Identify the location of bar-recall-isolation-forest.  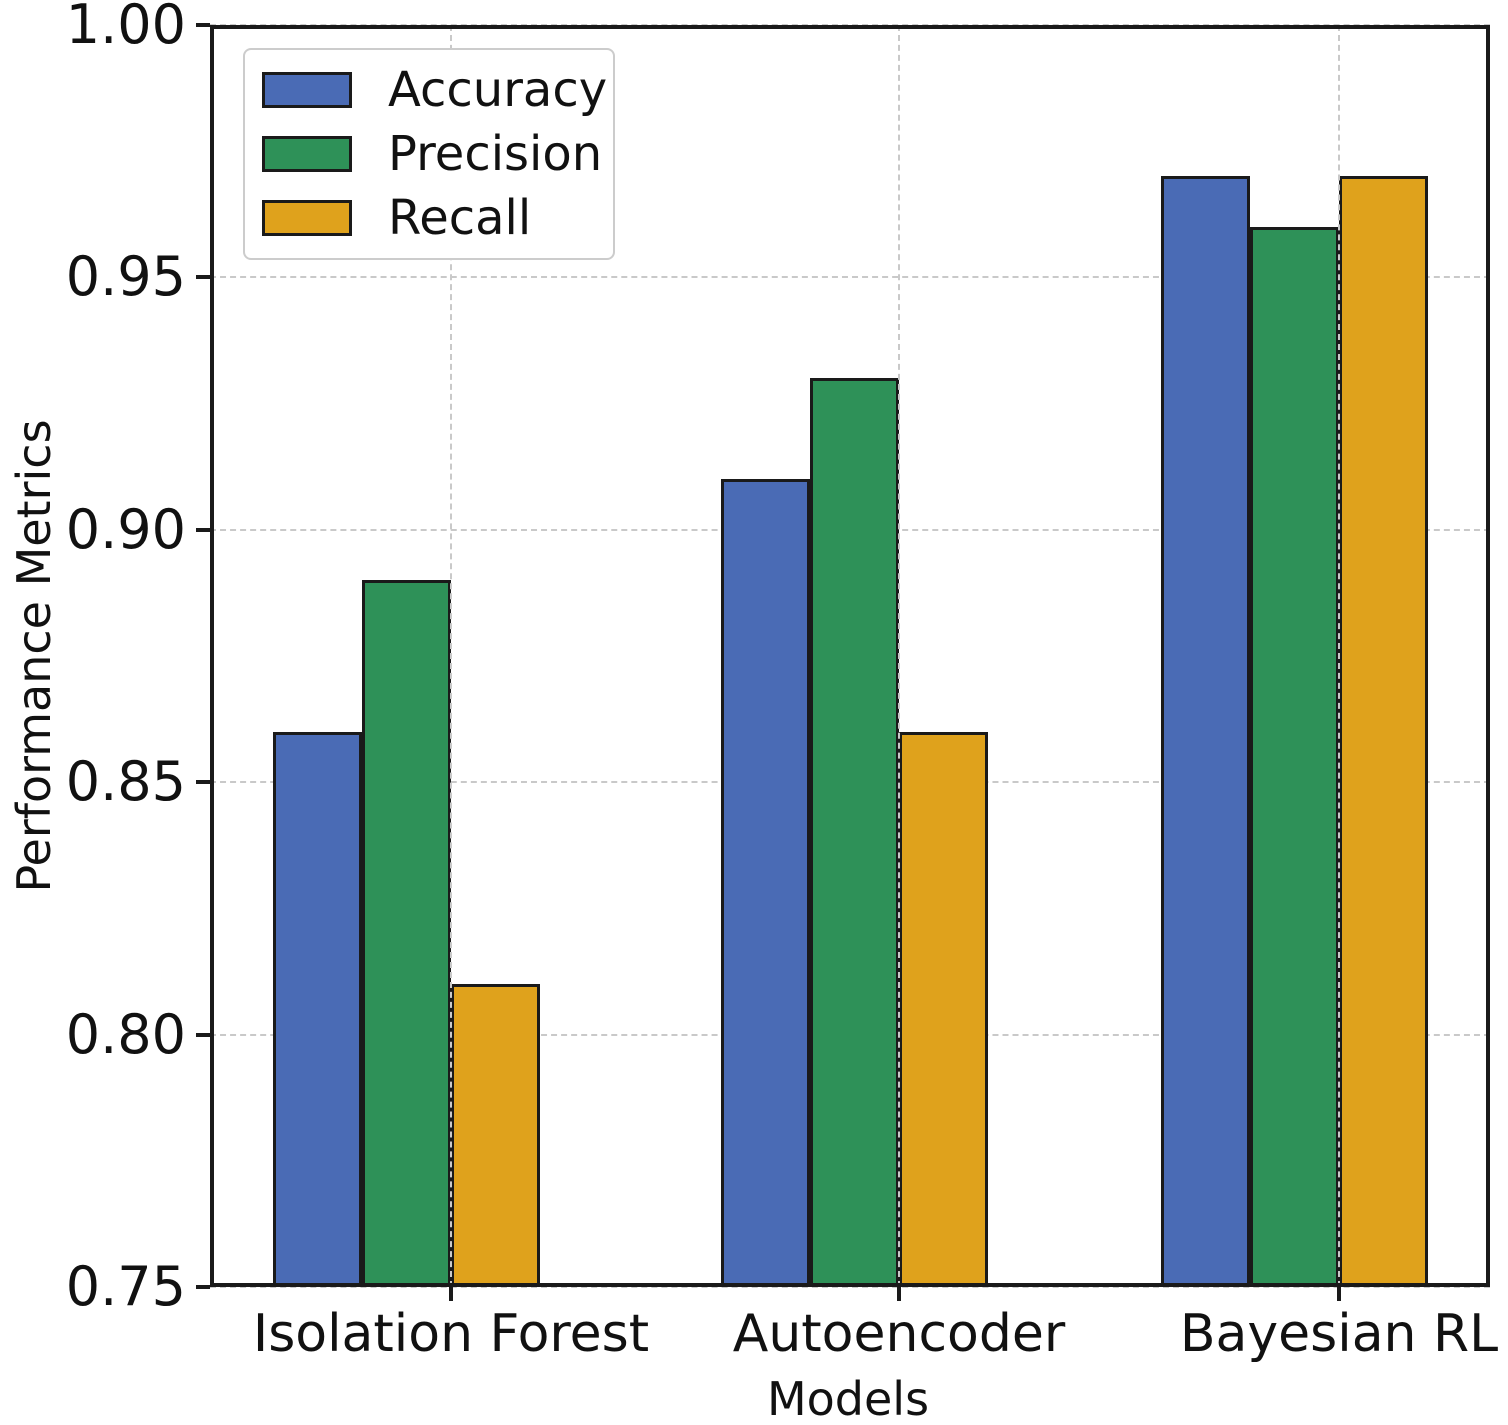
(495, 1135).